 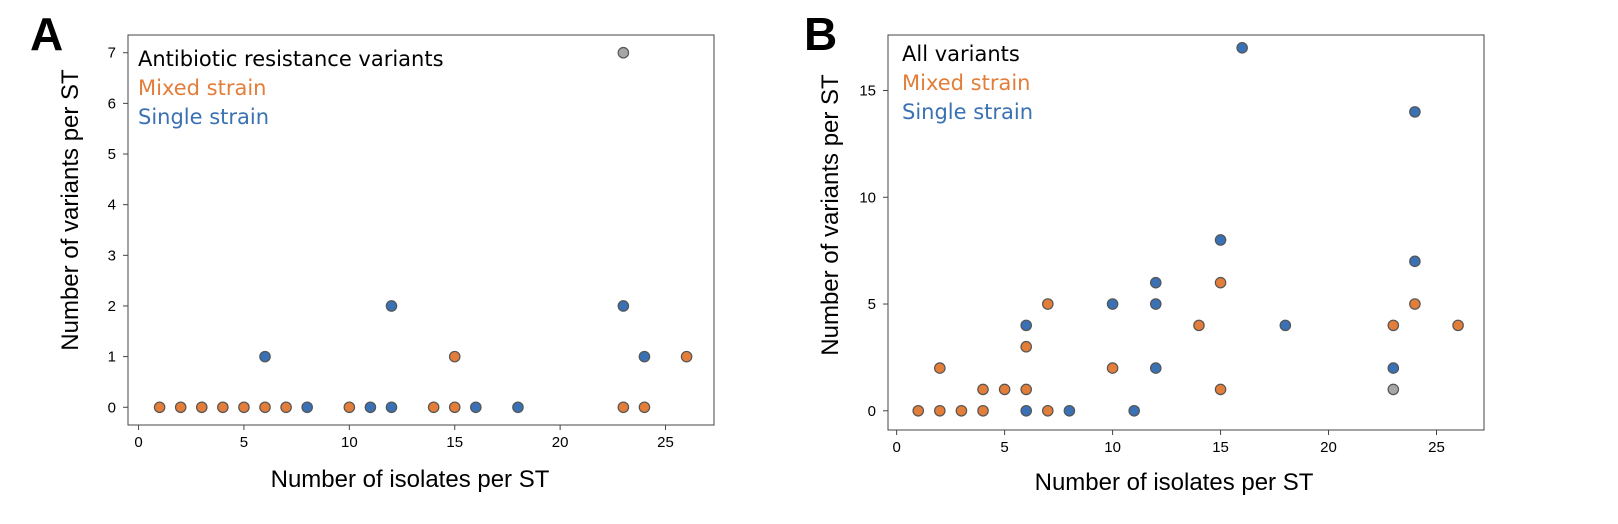 What do you see at coordinates (454, 442) in the screenshot?
I see `panel-a-x-tick-label: 15` at bounding box center [454, 442].